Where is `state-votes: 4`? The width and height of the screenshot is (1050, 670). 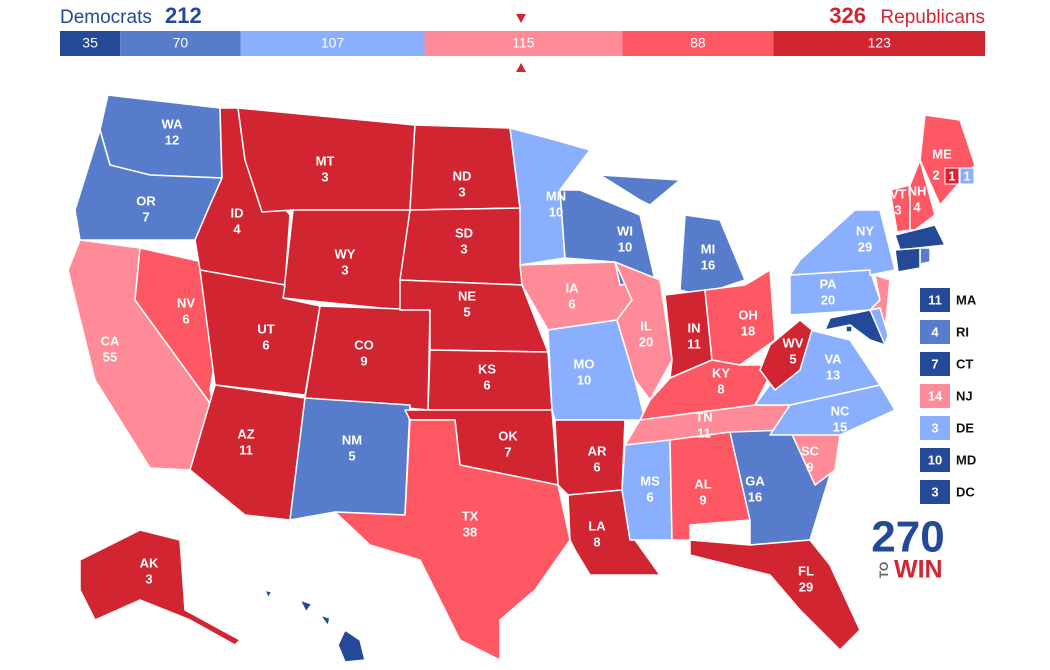
state-votes: 4 is located at coordinates (237, 228).